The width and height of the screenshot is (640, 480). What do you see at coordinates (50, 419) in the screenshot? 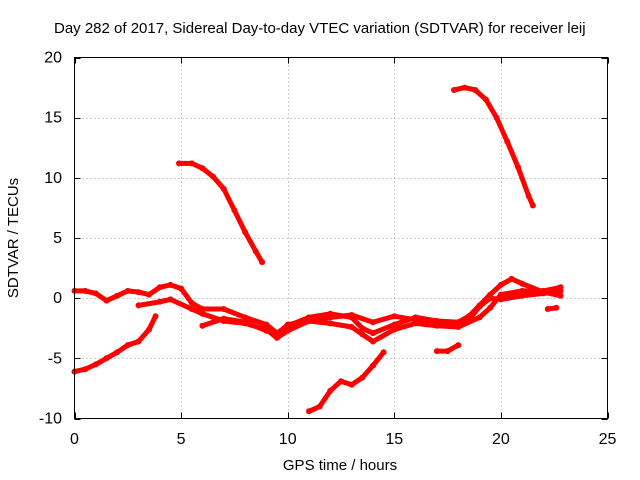
I see `y-tick-label: -10` at bounding box center [50, 419].